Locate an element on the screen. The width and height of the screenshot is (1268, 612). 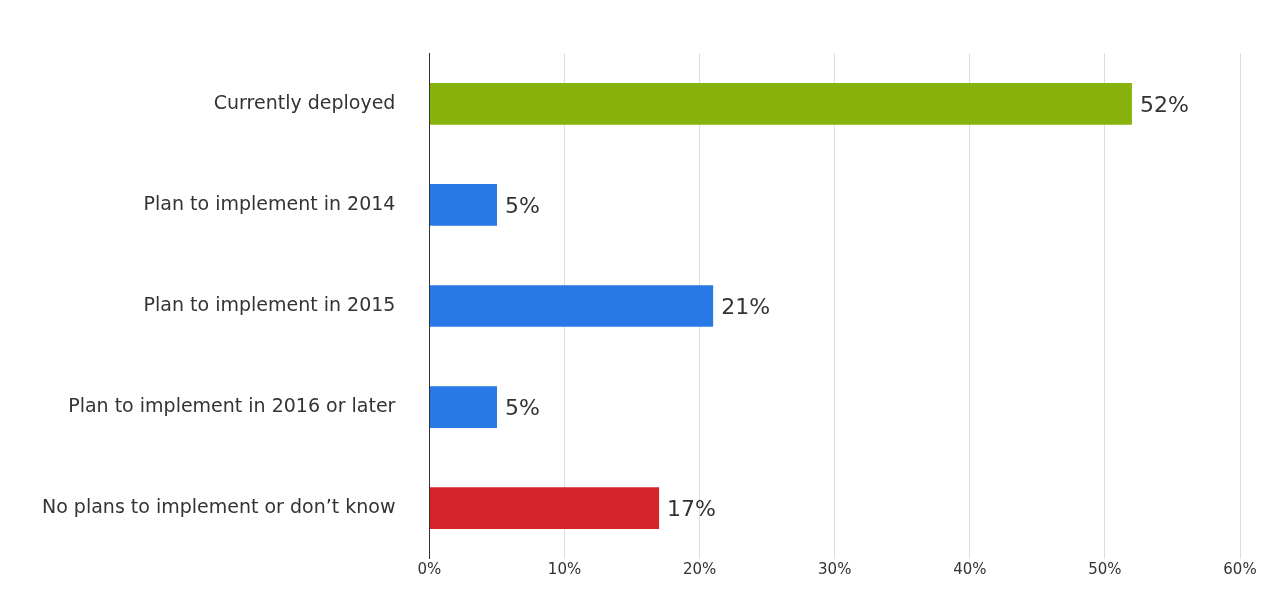
x-tick-label: 20% is located at coordinates (699, 569).